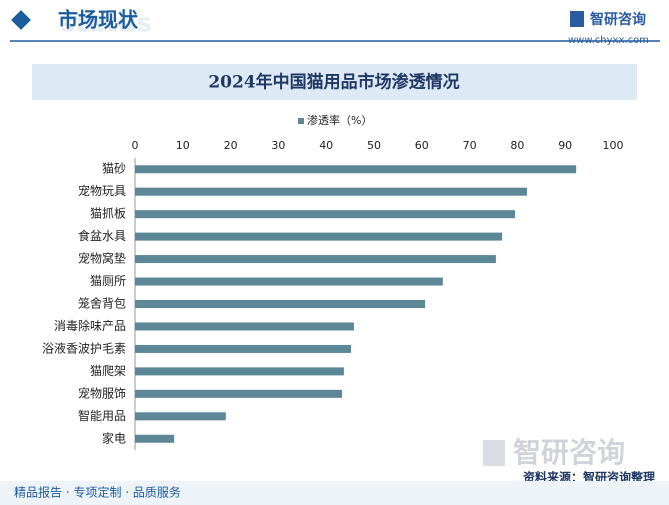 Image resolution: width=669 pixels, height=505 pixels. What do you see at coordinates (278, 145) in the screenshot?
I see `x-tick-label: 30` at bounding box center [278, 145].